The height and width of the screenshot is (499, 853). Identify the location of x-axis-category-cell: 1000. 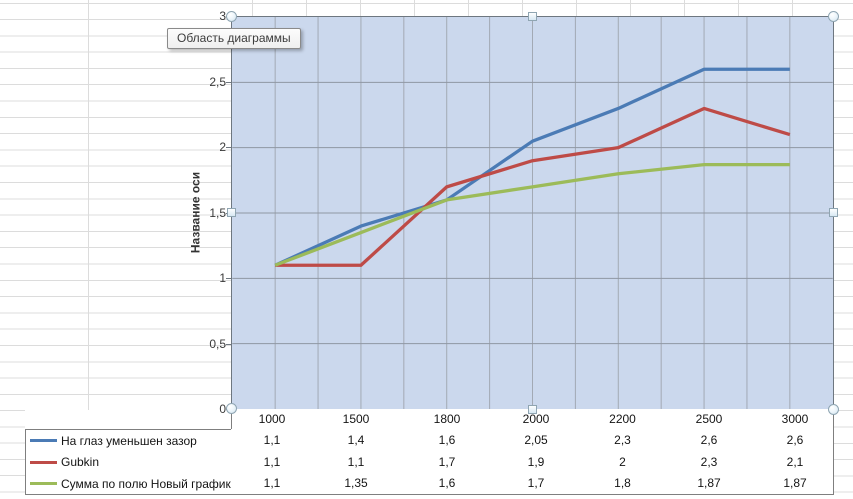
(272, 419).